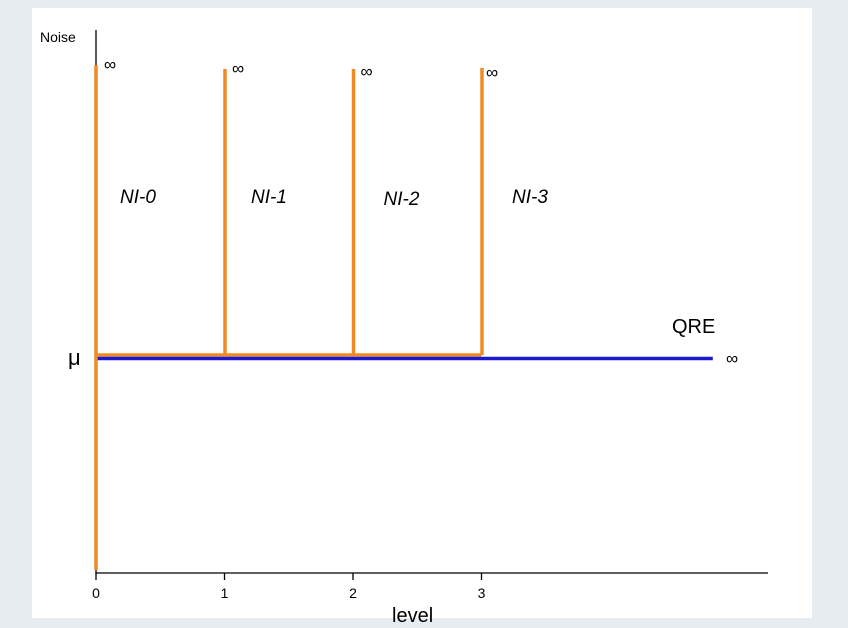  What do you see at coordinates (530, 197) in the screenshot?
I see `region-label-ni-3: NI-3` at bounding box center [530, 197].